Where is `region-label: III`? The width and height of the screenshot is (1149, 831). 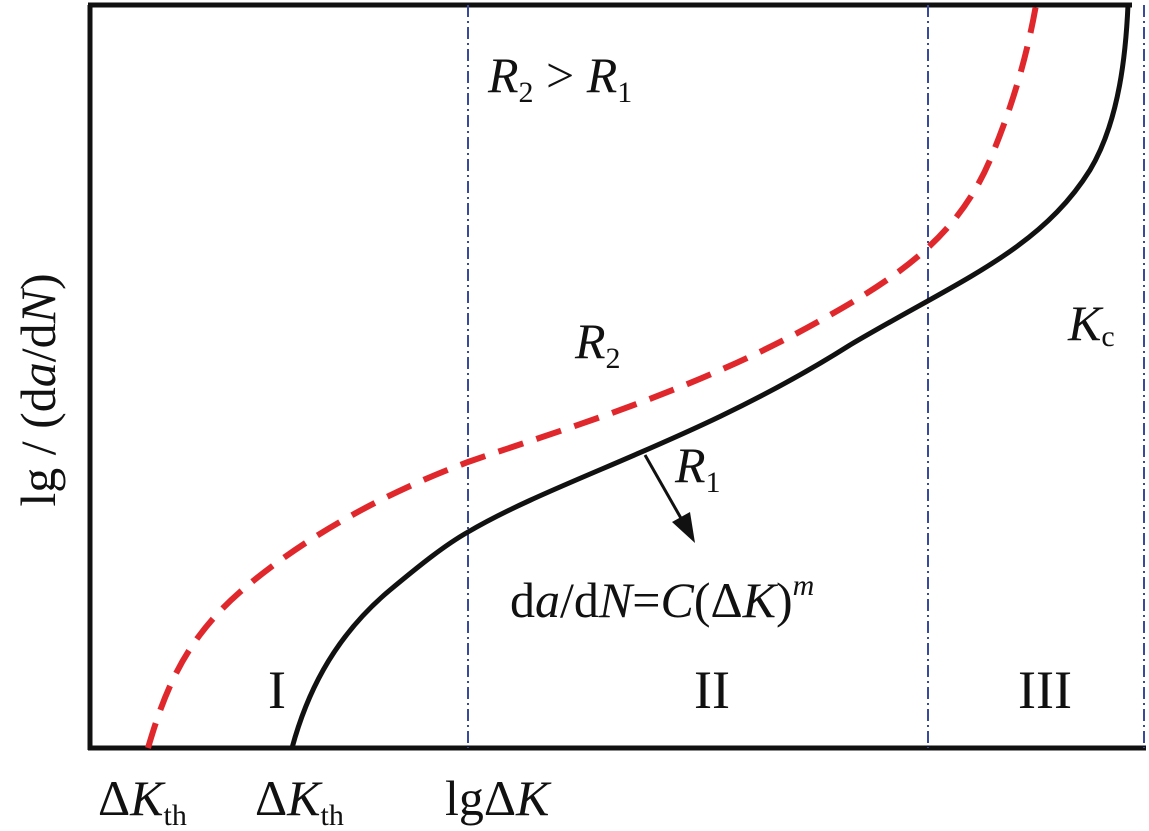
region-label: III is located at coordinates (1045, 690).